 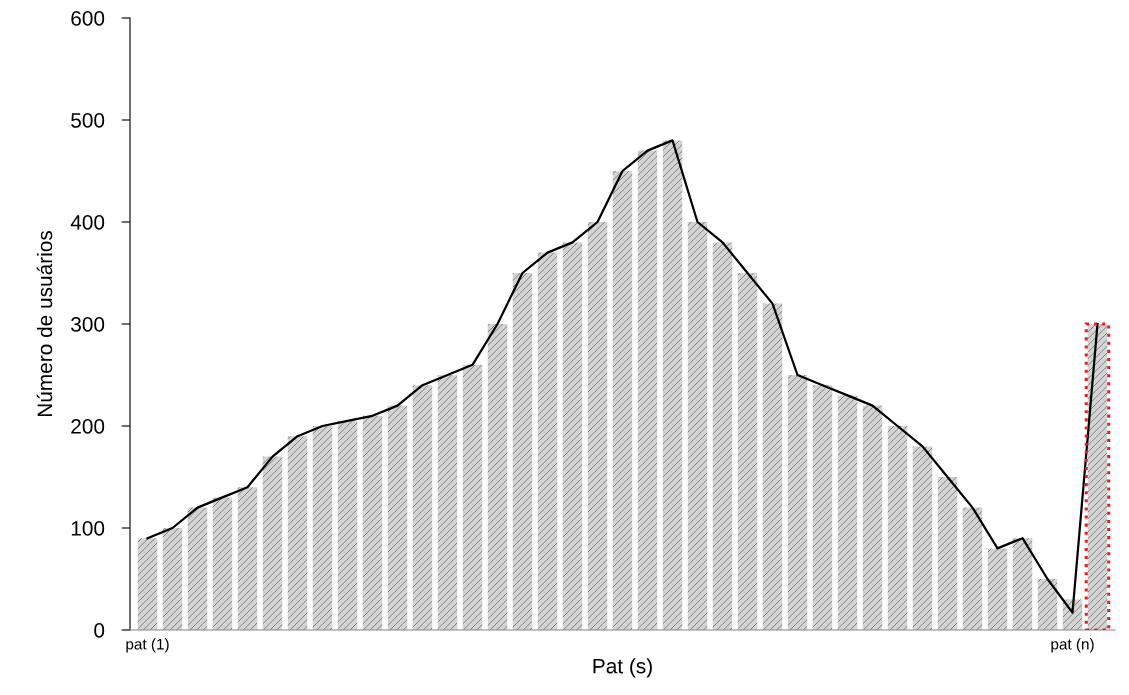 What do you see at coordinates (88, 528) in the screenshot?
I see `y-tick-label: 100` at bounding box center [88, 528].